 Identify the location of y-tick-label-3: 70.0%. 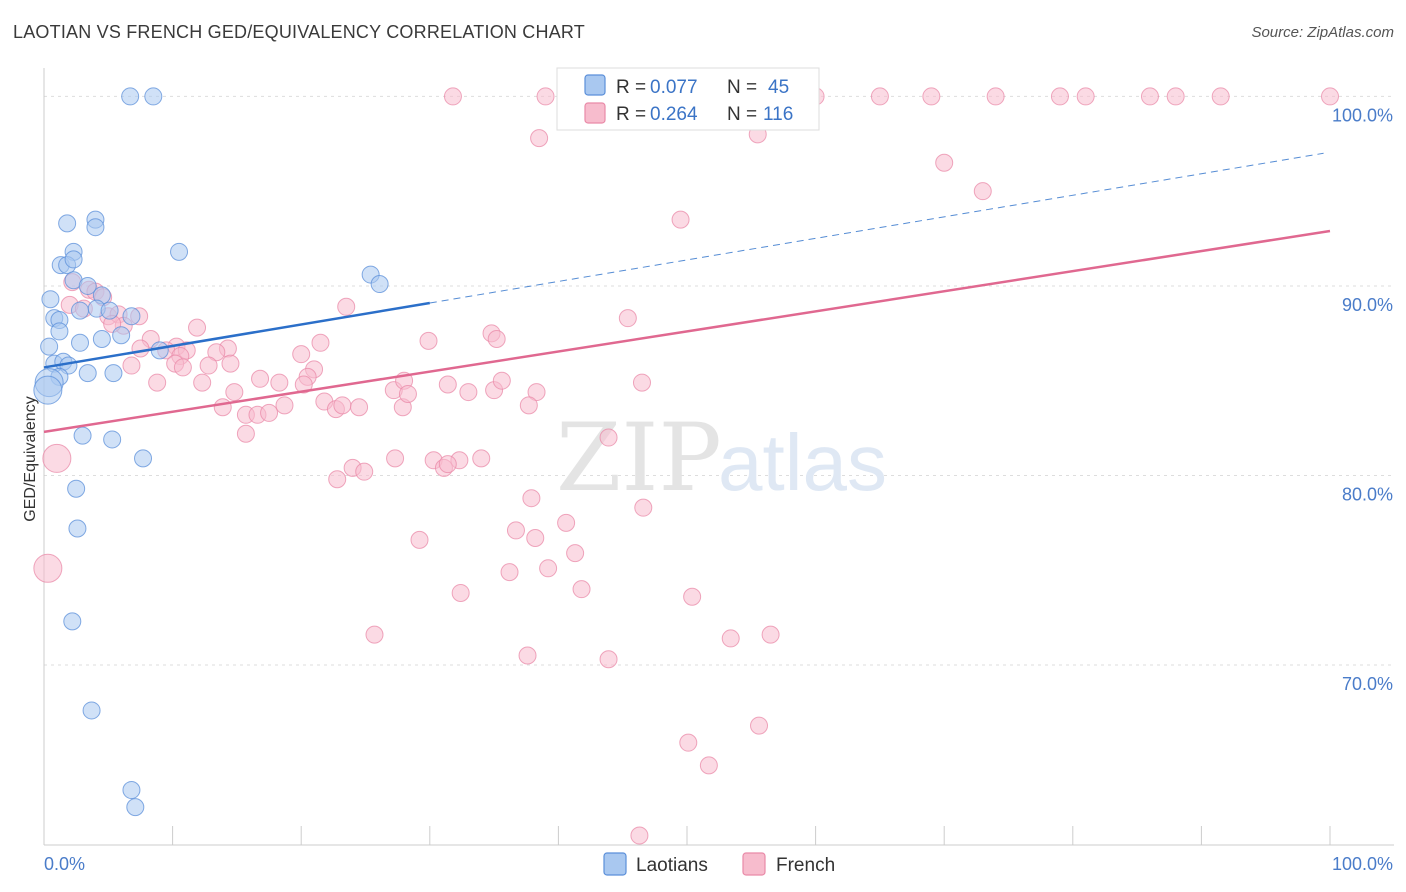
(1367, 684).